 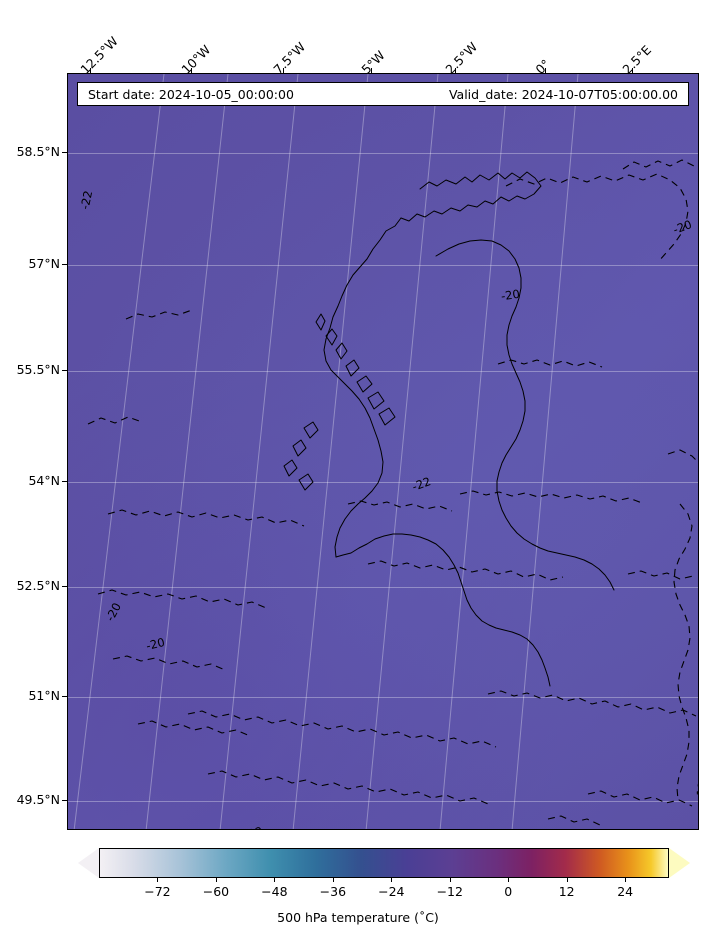 I want to click on colorbar-body: −72 −60 −48 −36 −24 −12 0 12 24, so click(x=384, y=873).